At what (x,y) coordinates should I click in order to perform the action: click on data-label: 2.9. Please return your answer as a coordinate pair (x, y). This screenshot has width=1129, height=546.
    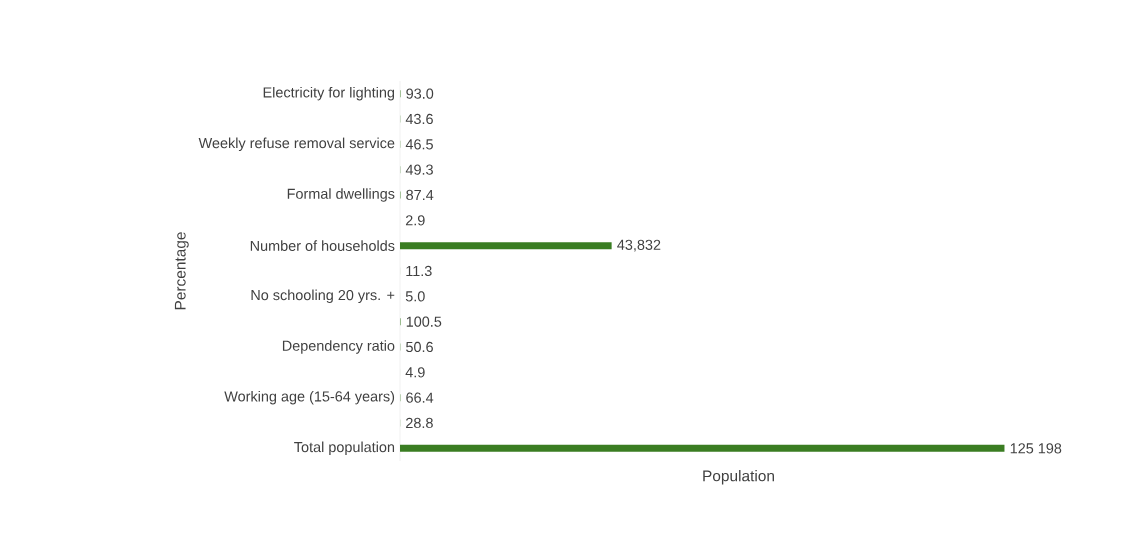
    Looking at the image, I should click on (415, 220).